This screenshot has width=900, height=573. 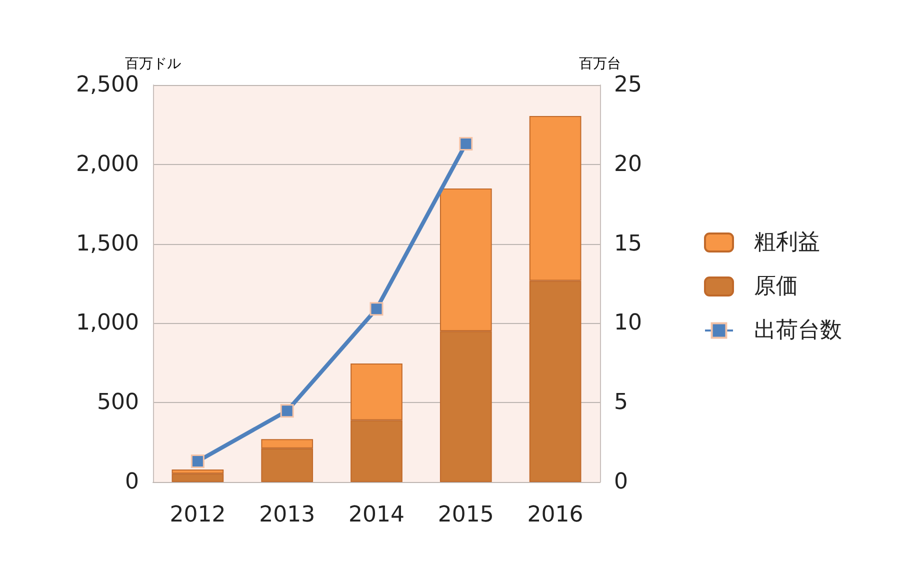 What do you see at coordinates (776, 286) in the screenshot?
I see `legend-label: 原価` at bounding box center [776, 286].